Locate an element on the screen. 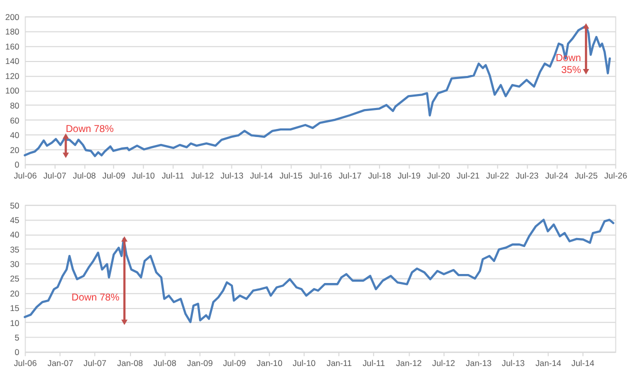 The height and width of the screenshot is (371, 640). x-tick-label: Jan-10 is located at coordinates (269, 363).